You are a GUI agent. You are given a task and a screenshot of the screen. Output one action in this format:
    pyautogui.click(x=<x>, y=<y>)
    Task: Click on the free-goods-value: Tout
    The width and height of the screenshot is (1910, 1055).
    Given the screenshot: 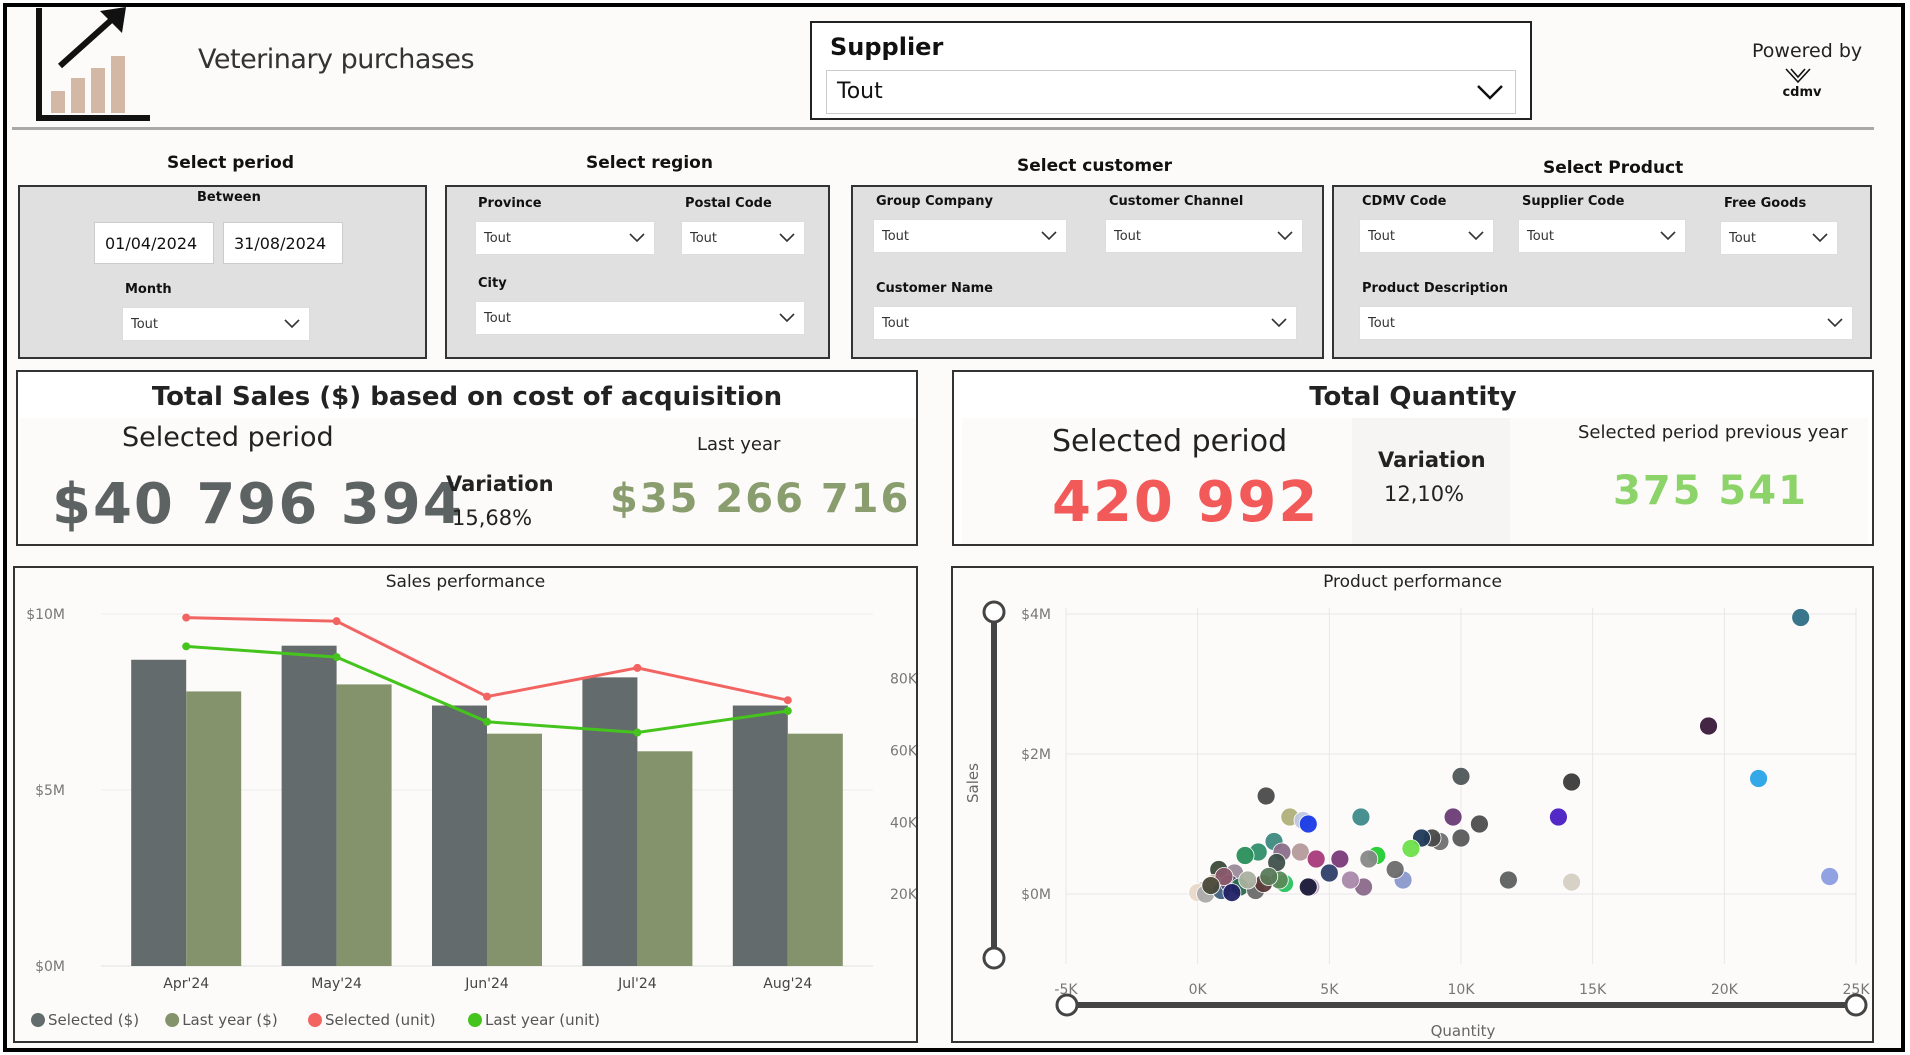 What is the action you would take?
    pyautogui.click(x=1743, y=238)
    